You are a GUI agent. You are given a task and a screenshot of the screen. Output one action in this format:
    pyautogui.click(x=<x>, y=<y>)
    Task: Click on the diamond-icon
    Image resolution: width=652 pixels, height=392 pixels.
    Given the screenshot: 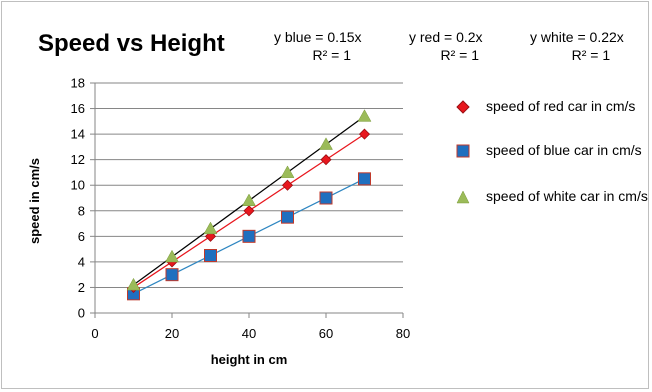 What is the action you would take?
    pyautogui.click(x=463, y=107)
    